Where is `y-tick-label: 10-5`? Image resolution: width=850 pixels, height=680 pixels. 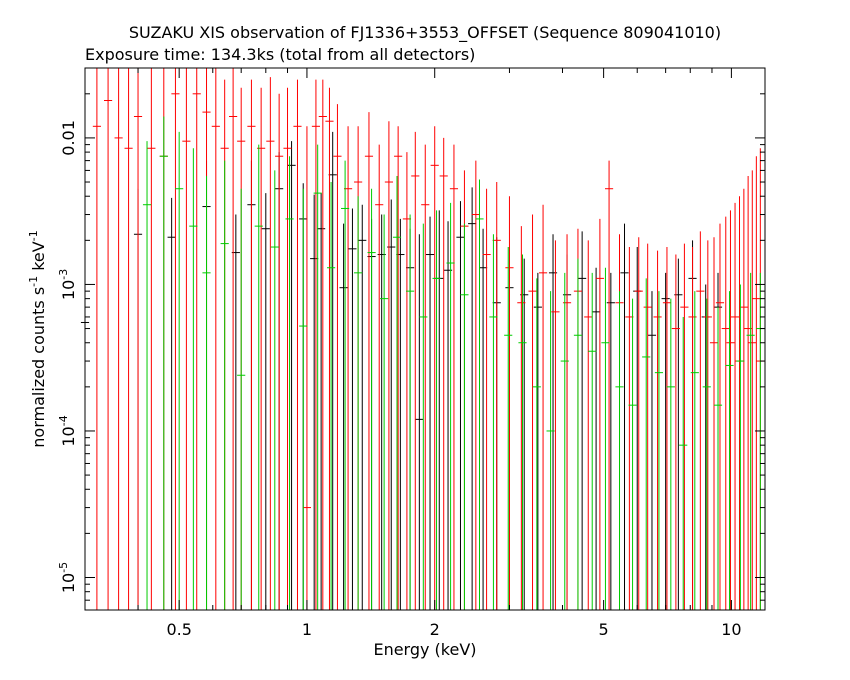
y-tick-label: 10-5 is located at coordinates (67, 577).